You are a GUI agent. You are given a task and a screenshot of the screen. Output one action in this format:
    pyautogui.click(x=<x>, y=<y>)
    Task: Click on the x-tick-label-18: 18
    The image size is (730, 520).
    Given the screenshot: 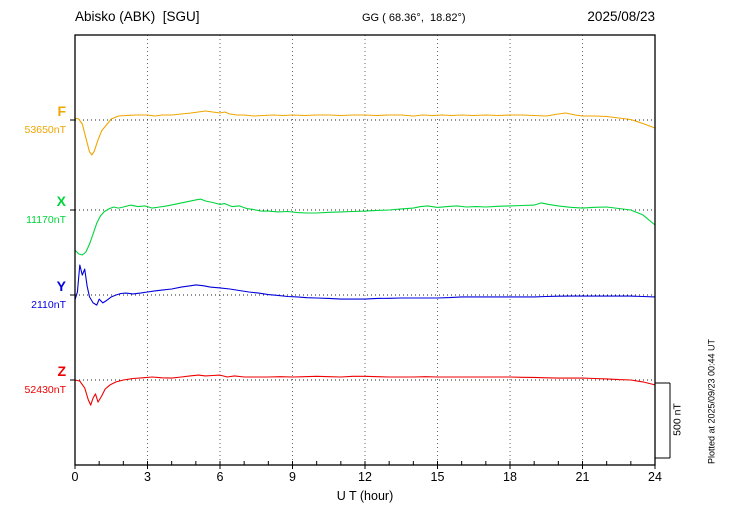 What is the action you would take?
    pyautogui.click(x=510, y=477)
    